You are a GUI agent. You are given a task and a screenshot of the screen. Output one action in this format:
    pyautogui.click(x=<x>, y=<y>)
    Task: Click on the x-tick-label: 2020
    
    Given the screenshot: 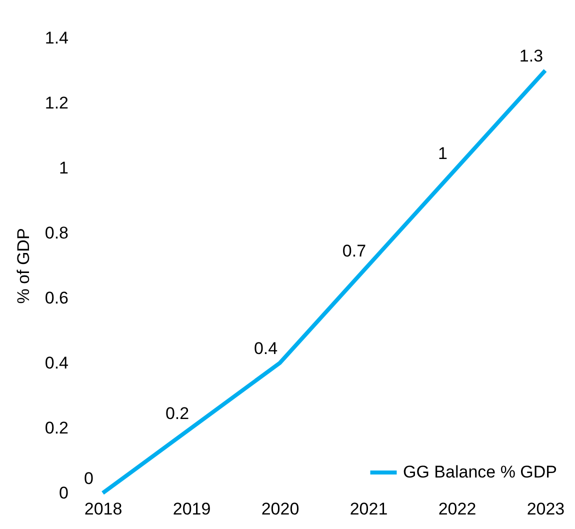 What is the action you would take?
    pyautogui.click(x=280, y=509)
    